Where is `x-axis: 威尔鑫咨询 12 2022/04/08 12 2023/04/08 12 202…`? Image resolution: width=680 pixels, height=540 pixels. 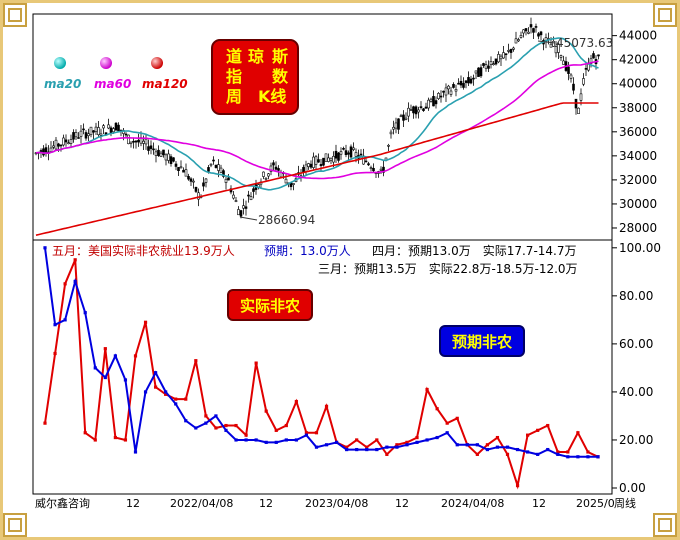 x-axis: 威尔鑫咨询 12 2022/04/08 12 2023/04/08 12 202… is located at coordinates (334, 501).